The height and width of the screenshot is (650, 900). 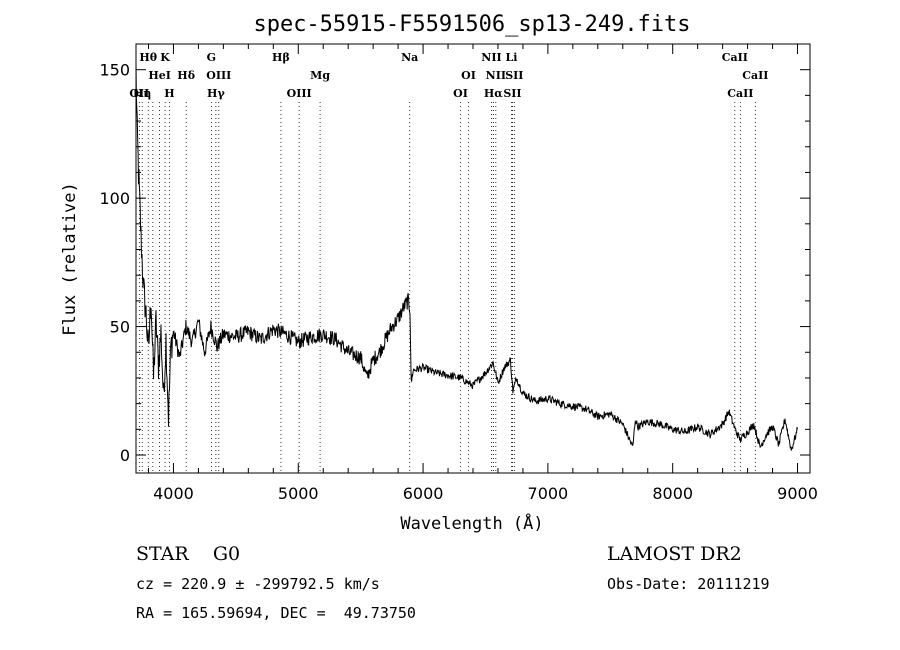 What do you see at coordinates (258, 584) in the screenshot?
I see `redshift-line: cz = 220.9 ± -299792.5 km/s` at bounding box center [258, 584].